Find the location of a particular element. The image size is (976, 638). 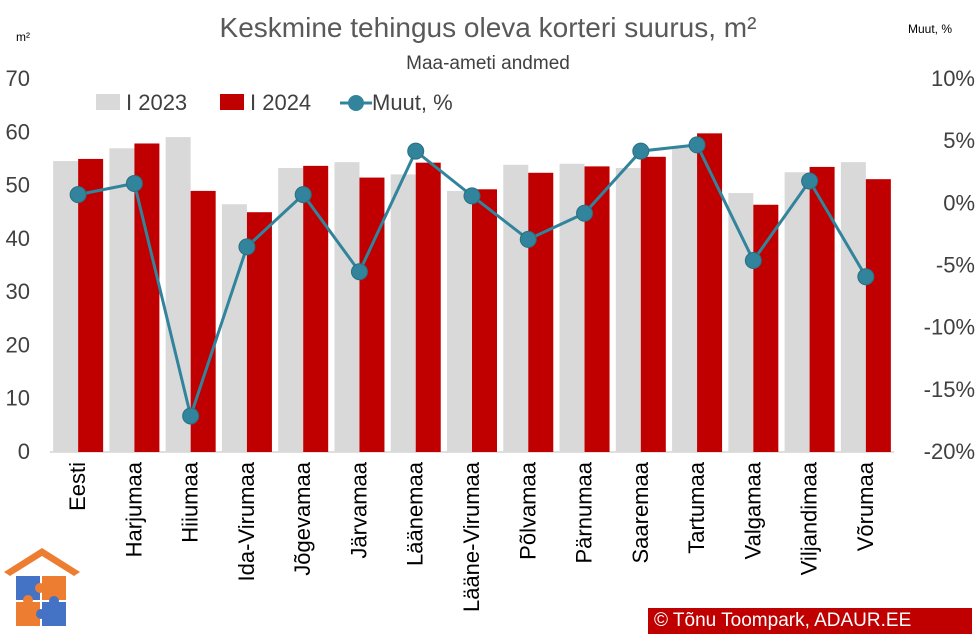

category-label: Järvamaa is located at coordinates (358, 509).